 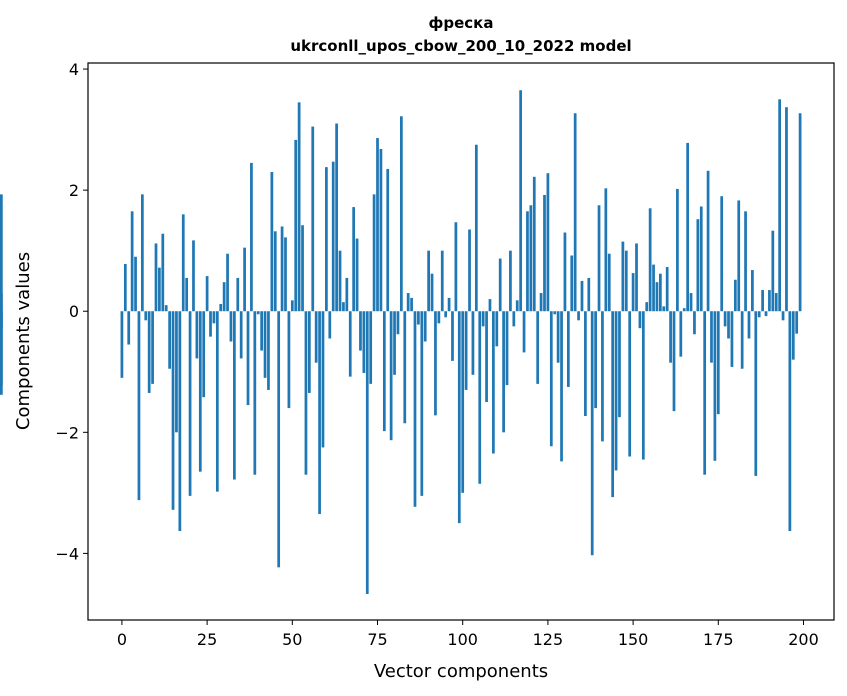 I want to click on x-tick-label: 50, so click(x=292, y=639).